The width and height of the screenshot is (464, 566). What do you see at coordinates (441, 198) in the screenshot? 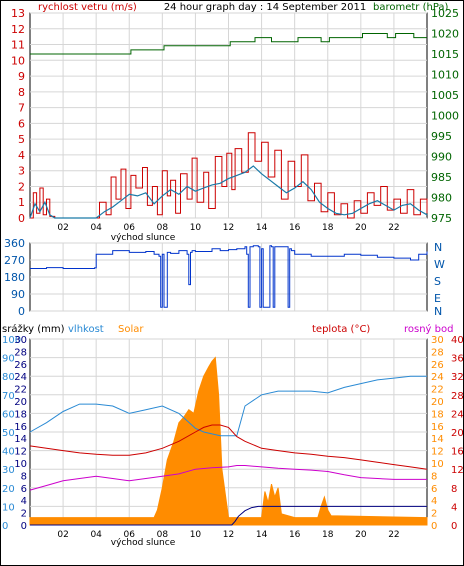
I see `baro-tick-980: 980` at bounding box center [441, 198].